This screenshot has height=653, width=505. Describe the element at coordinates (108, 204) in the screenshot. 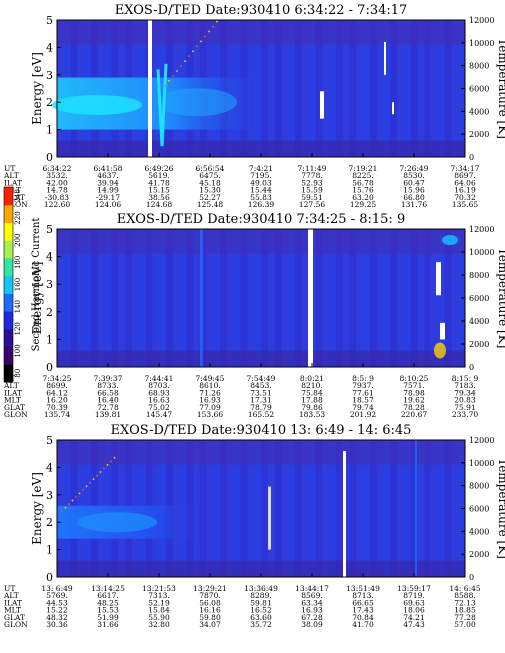

I see `table-cell: 124.06` at that location.